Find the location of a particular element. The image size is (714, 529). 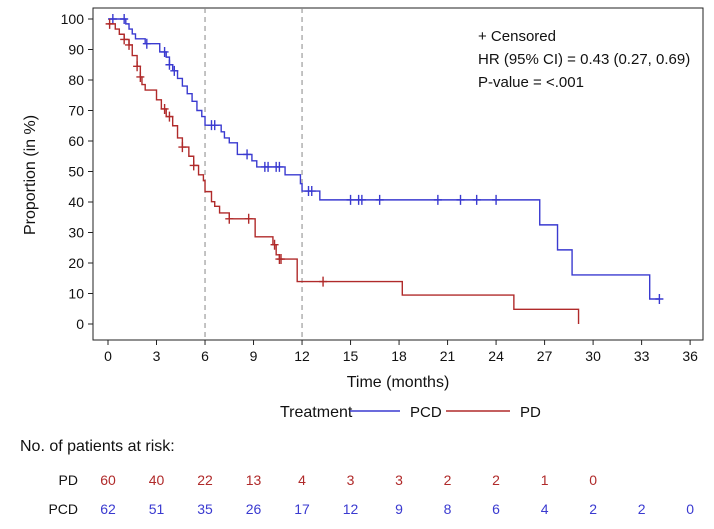

y-tick-label: 100 is located at coordinates (73, 19).